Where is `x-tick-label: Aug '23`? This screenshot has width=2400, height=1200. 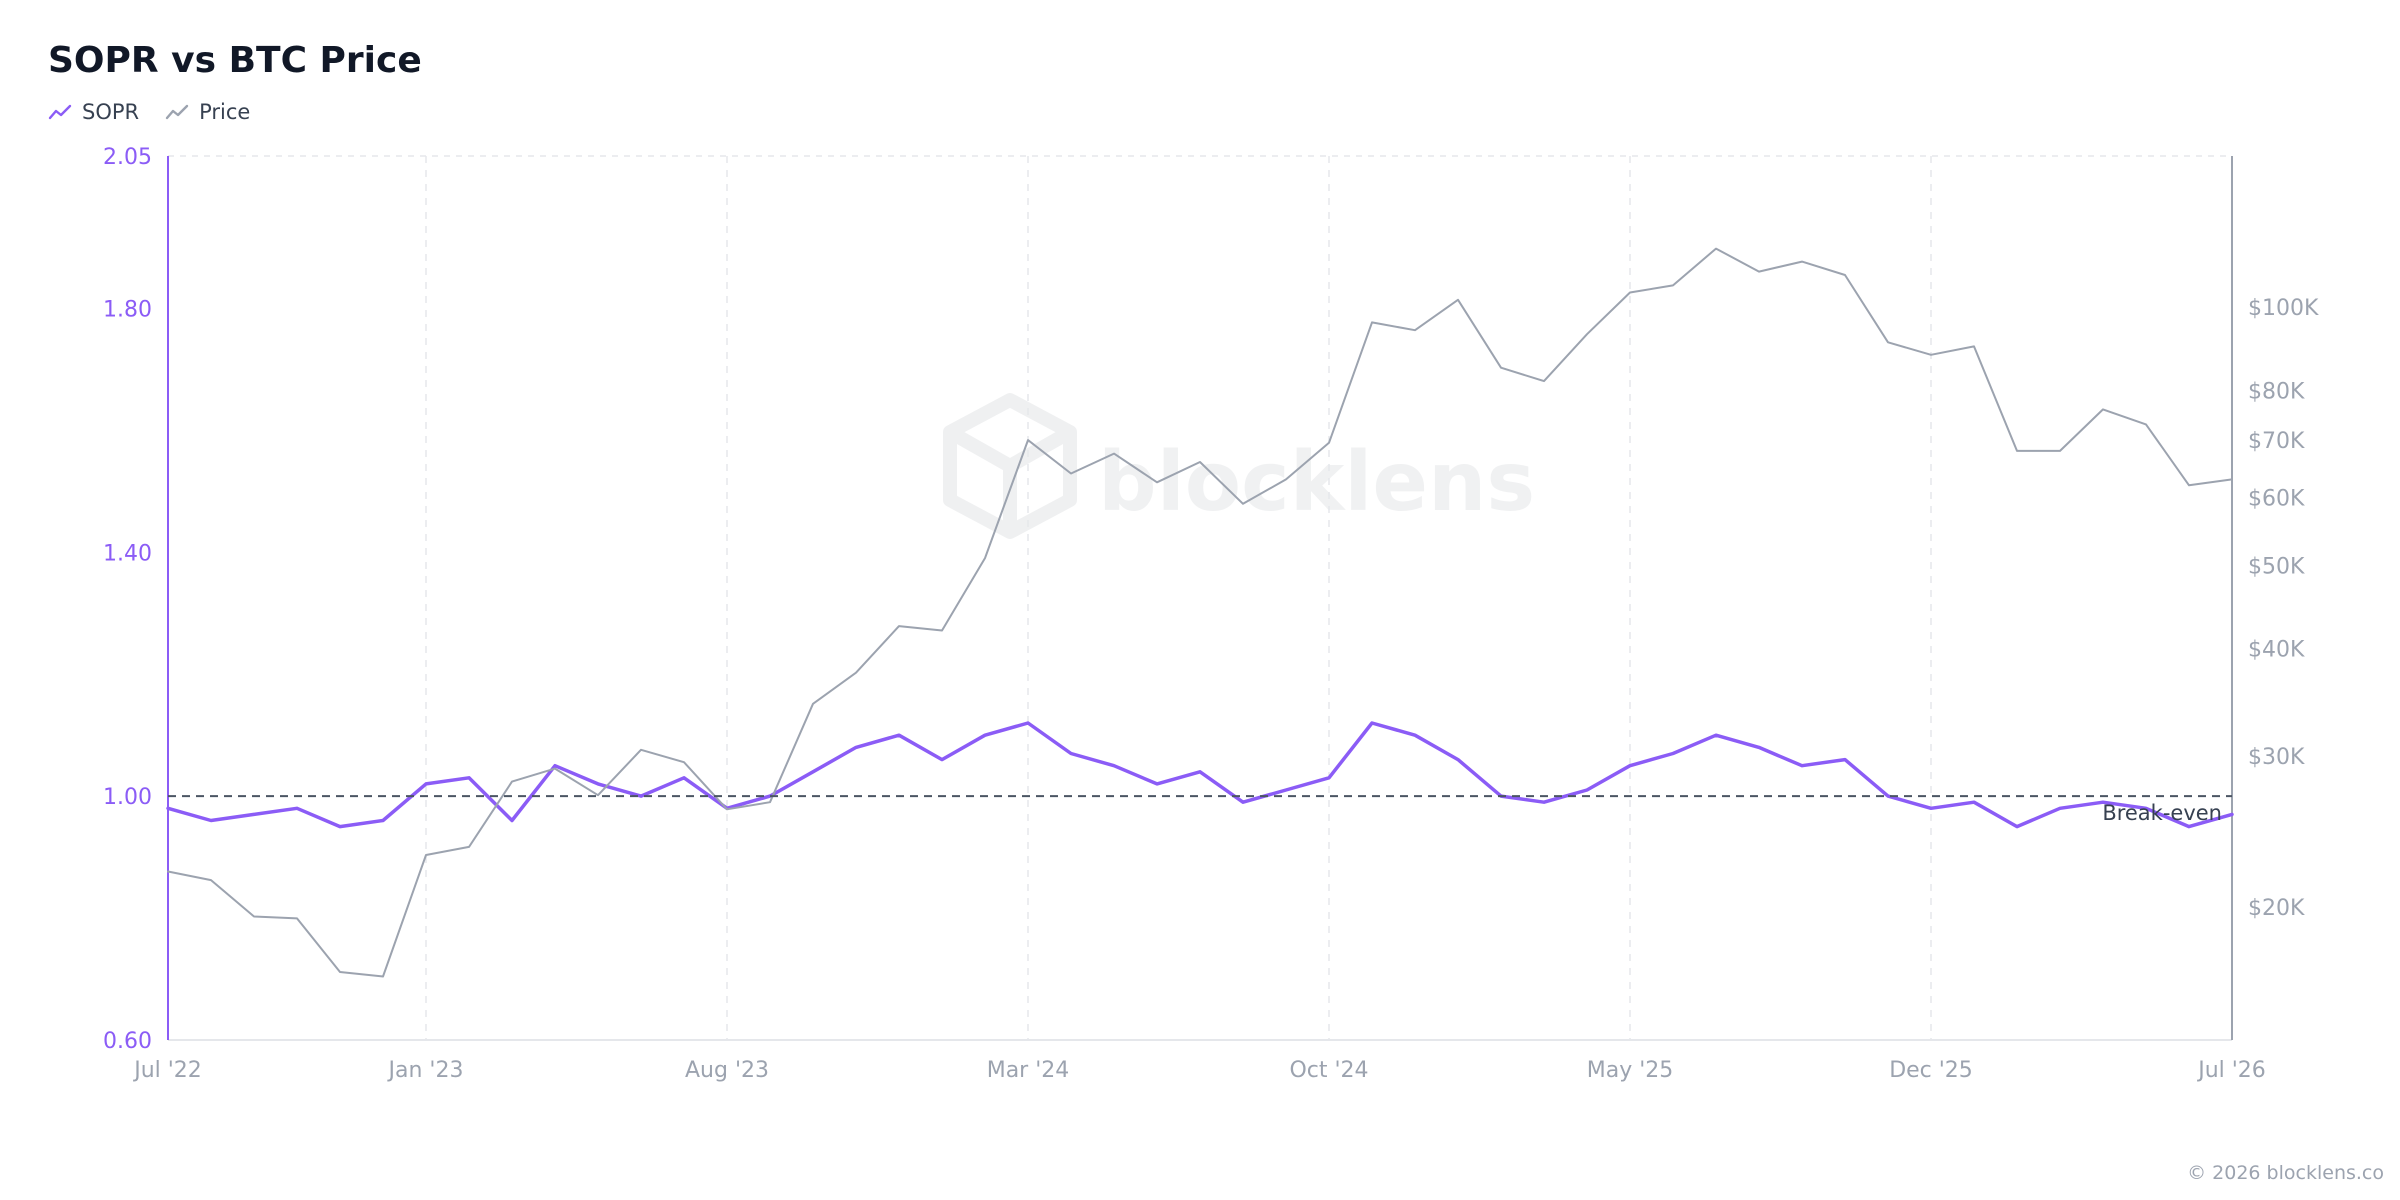 x-tick-label: Aug '23 is located at coordinates (727, 1070).